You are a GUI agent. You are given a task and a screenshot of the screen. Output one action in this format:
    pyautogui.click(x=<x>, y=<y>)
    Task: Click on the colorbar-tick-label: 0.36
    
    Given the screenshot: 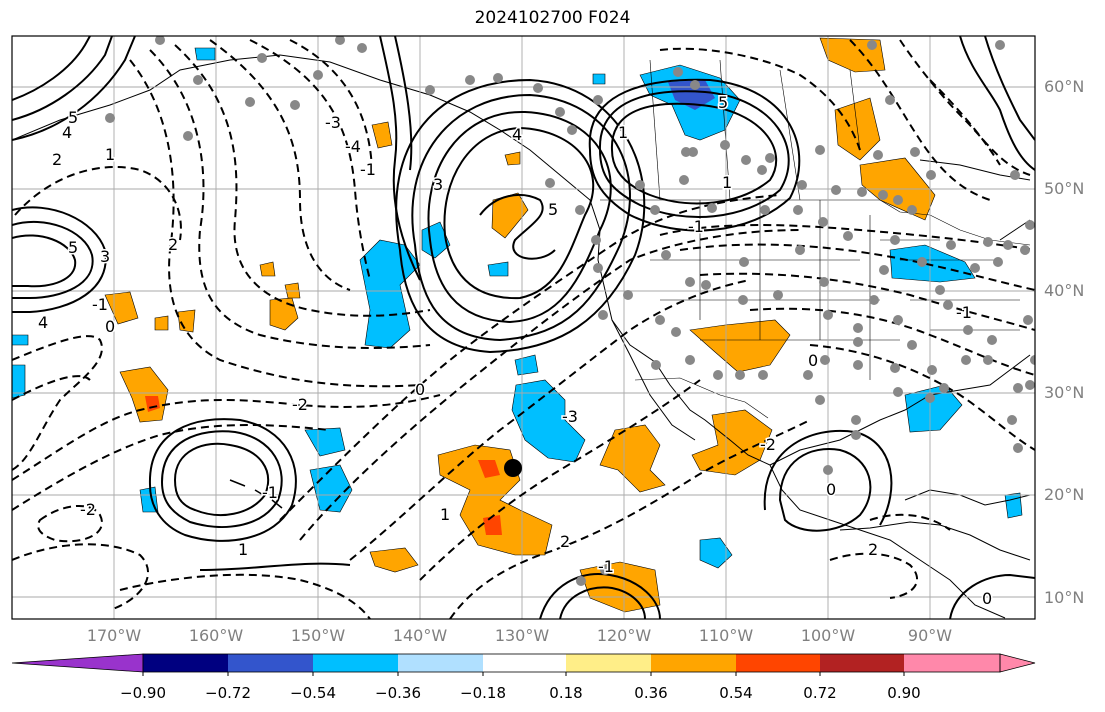 What is the action you would take?
    pyautogui.click(x=651, y=693)
    